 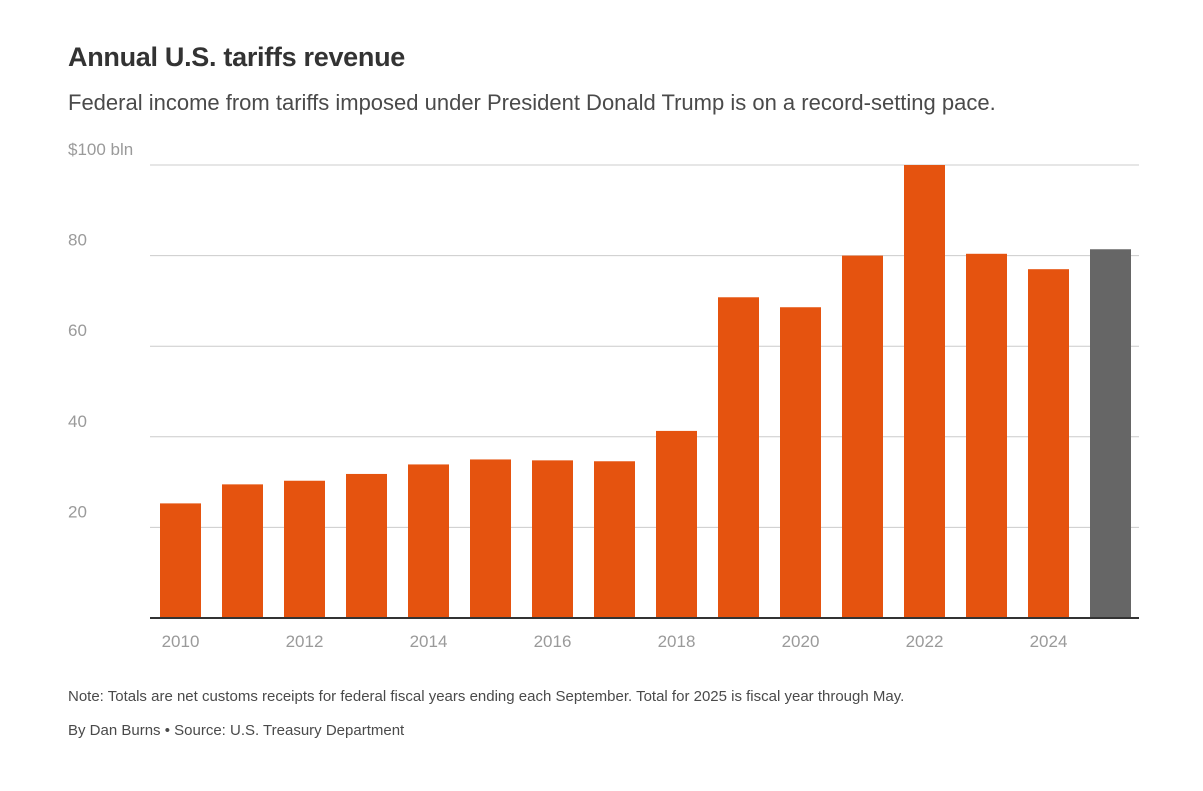 What do you see at coordinates (986, 435) in the screenshot?
I see `bar-2023` at bounding box center [986, 435].